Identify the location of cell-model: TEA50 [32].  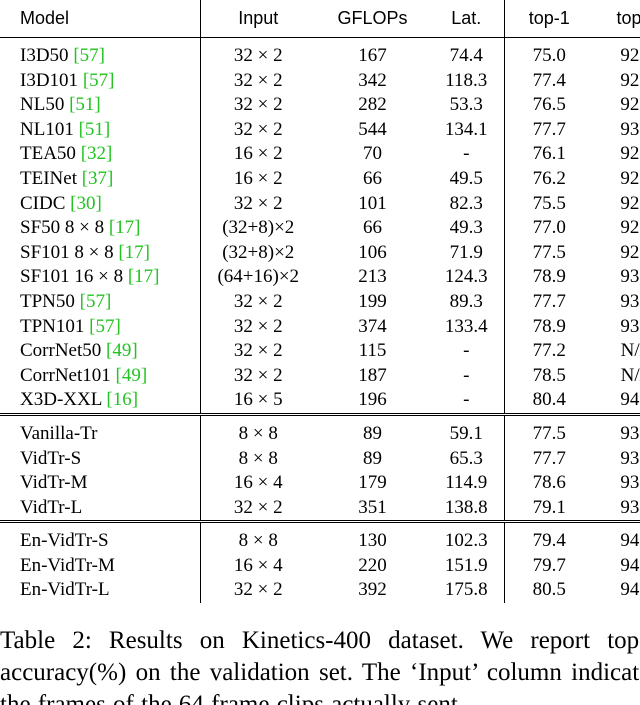
(100, 154).